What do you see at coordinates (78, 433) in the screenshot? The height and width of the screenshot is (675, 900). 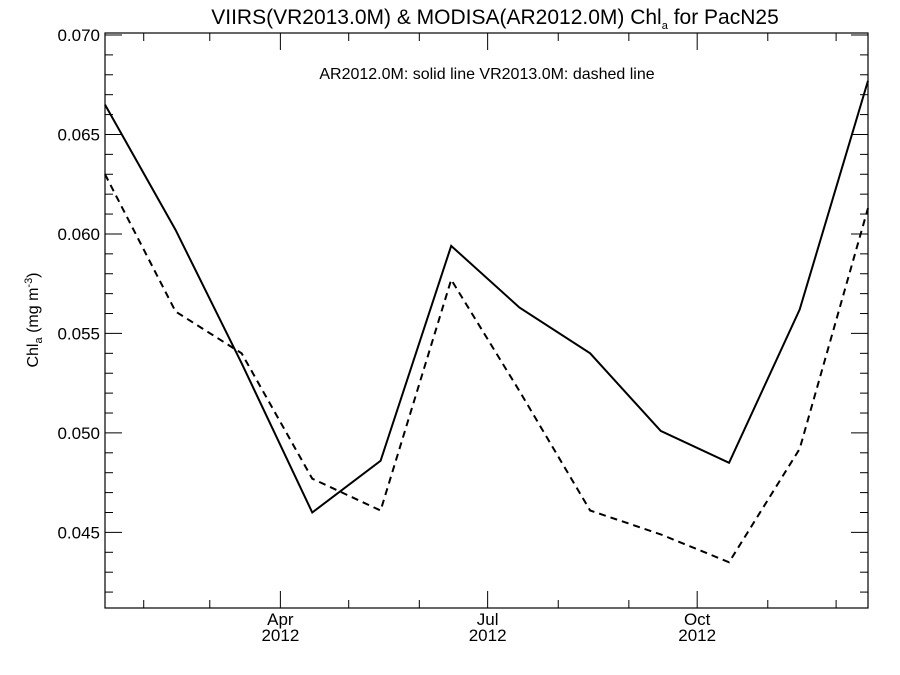 I see `y-tick-label: 0.050` at bounding box center [78, 433].